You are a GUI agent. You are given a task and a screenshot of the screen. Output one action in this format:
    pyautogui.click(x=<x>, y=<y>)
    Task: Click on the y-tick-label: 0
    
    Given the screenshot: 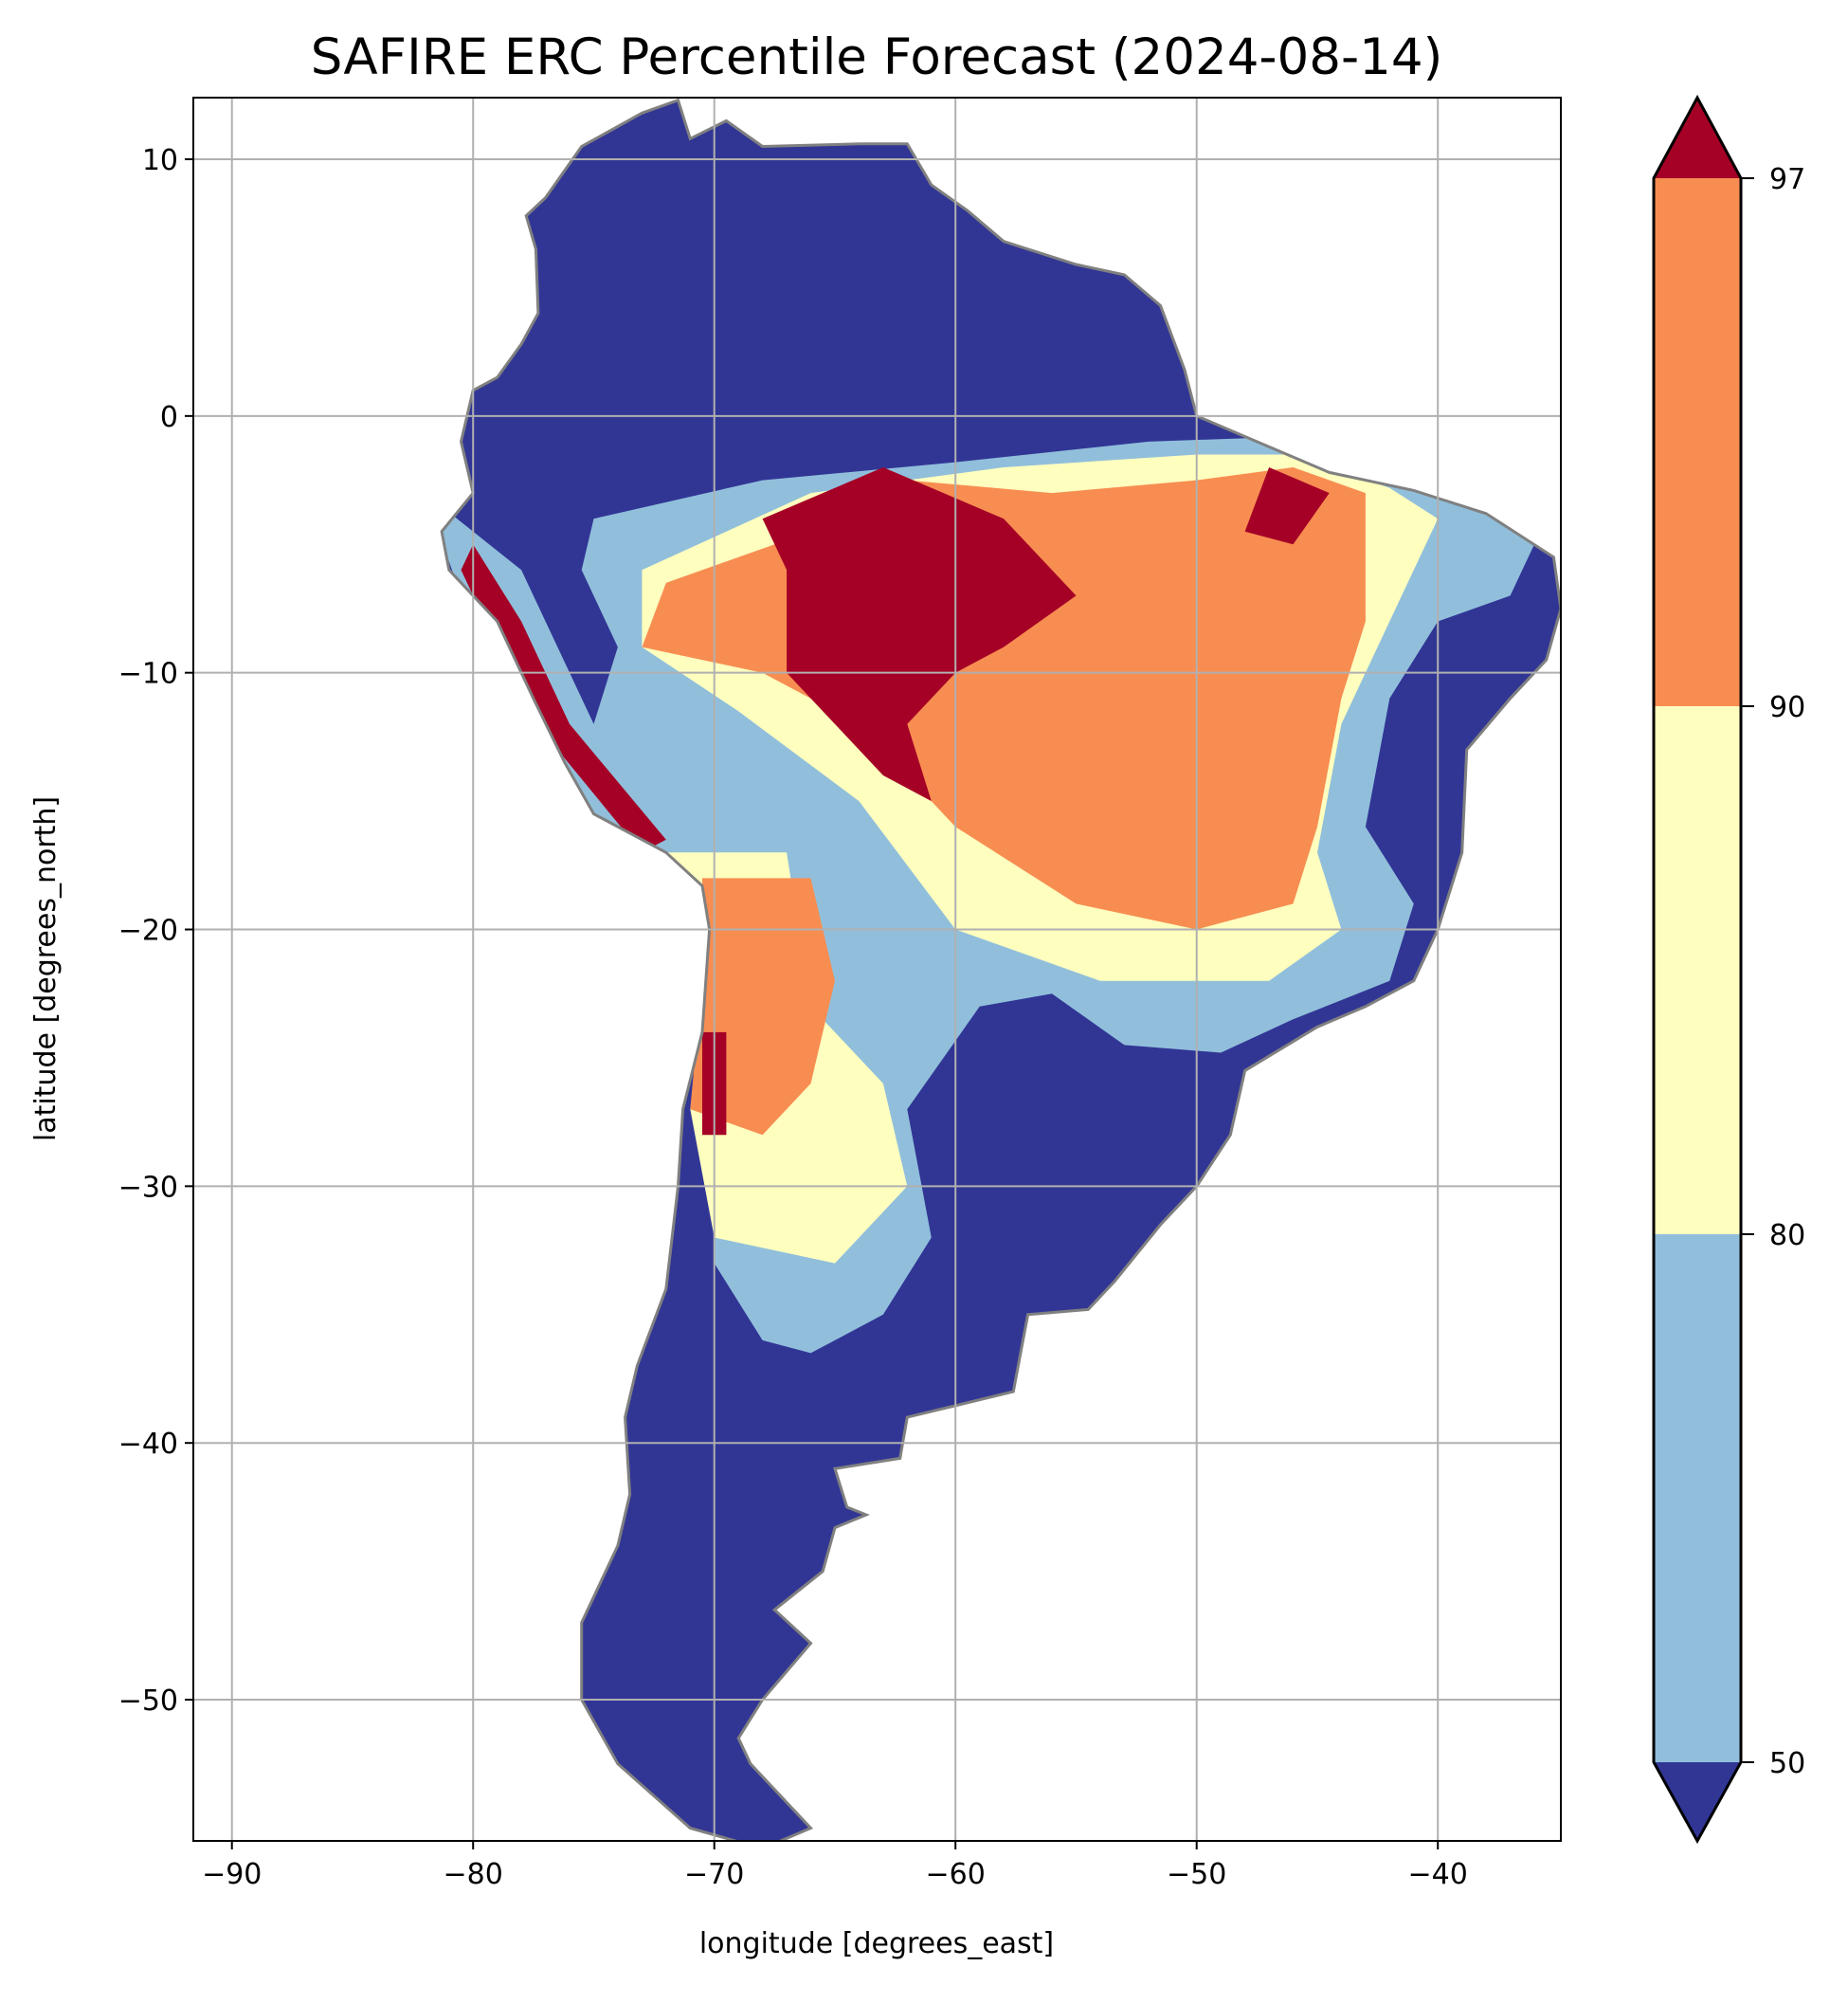 What is the action you would take?
    pyautogui.click(x=169, y=417)
    